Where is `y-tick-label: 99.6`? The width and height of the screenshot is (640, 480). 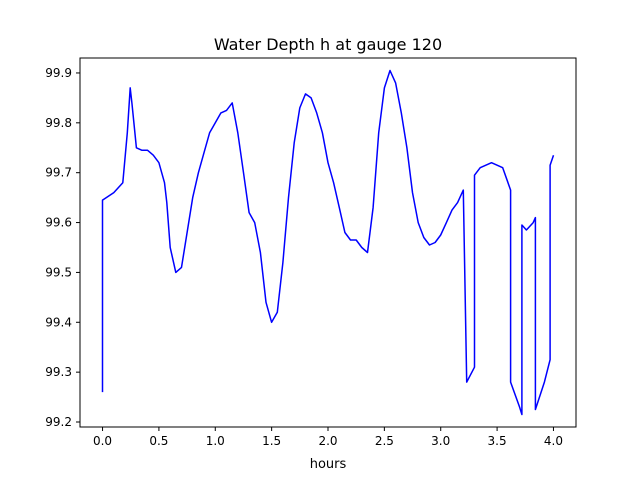
y-tick-label: 99.6 is located at coordinates (58, 223).